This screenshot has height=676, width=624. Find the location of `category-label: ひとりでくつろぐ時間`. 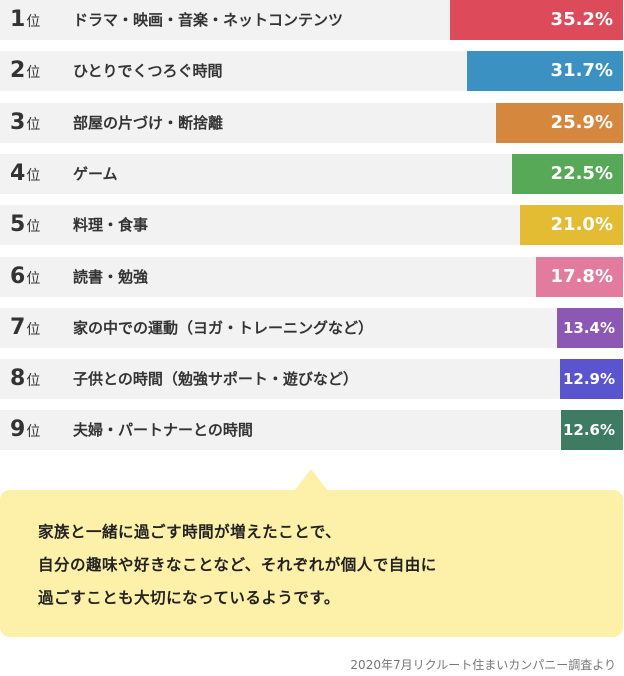

category-label: ひとりでくつろぐ時間 is located at coordinates (148, 71).